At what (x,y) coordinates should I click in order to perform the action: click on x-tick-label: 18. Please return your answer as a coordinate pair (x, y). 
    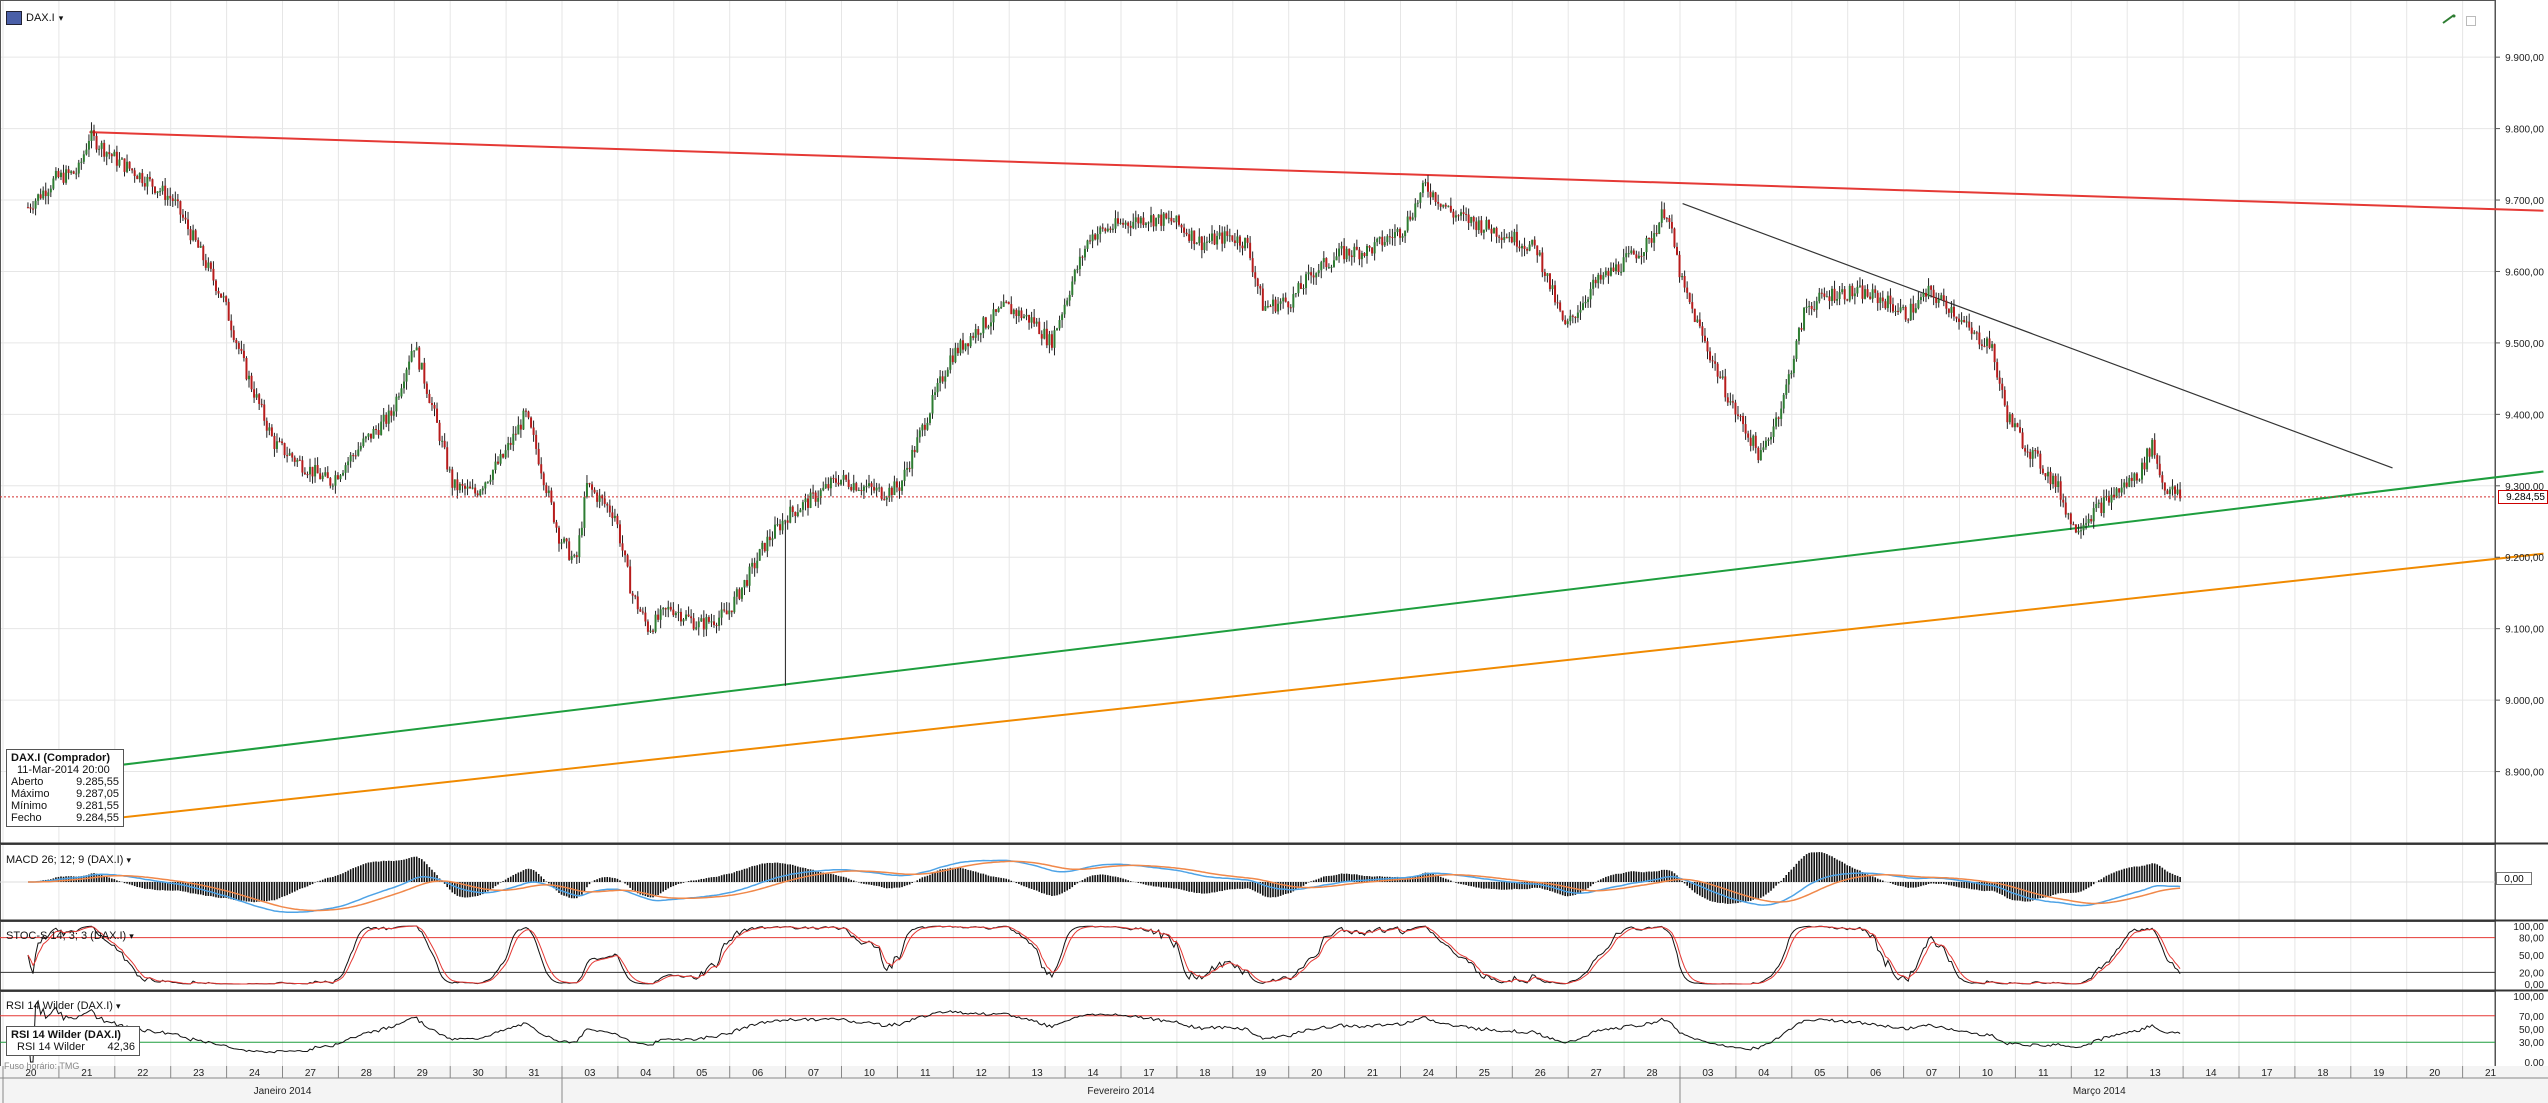
    Looking at the image, I should click on (2323, 1073).